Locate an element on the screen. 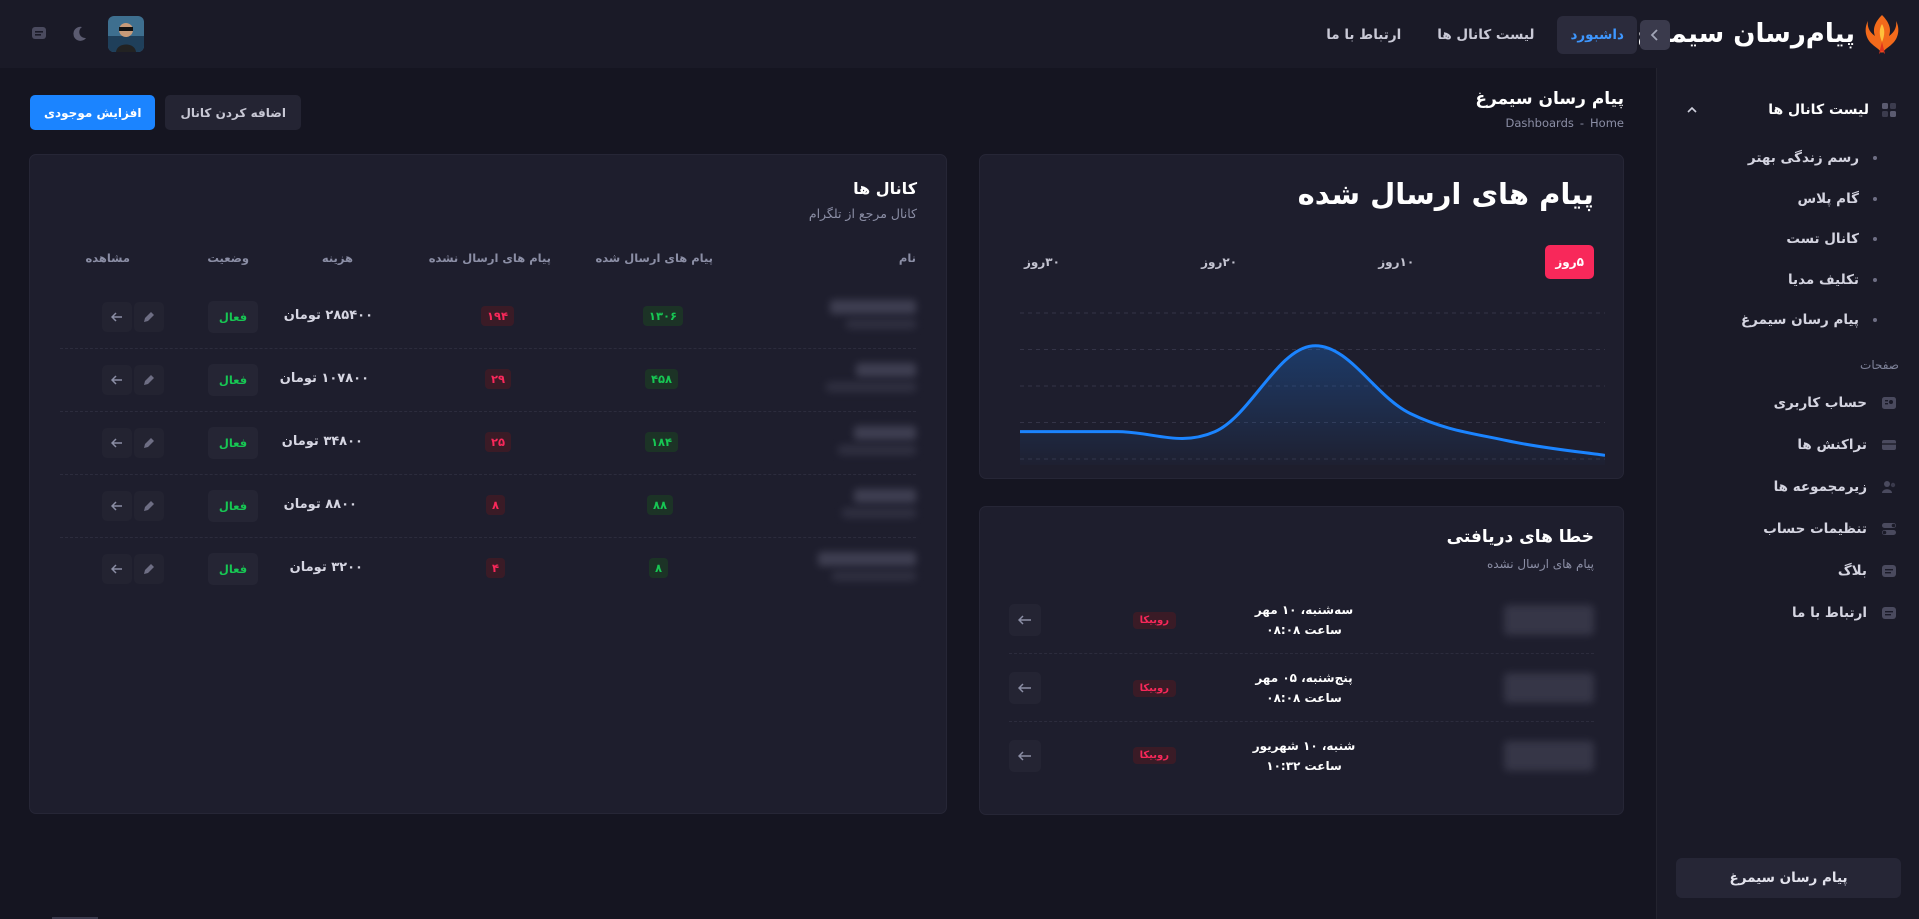 The image size is (1919, 919). day-range-tabs: ۵روز ۱۰روز ۲۰روز ۳۰روز is located at coordinates (1304, 262).